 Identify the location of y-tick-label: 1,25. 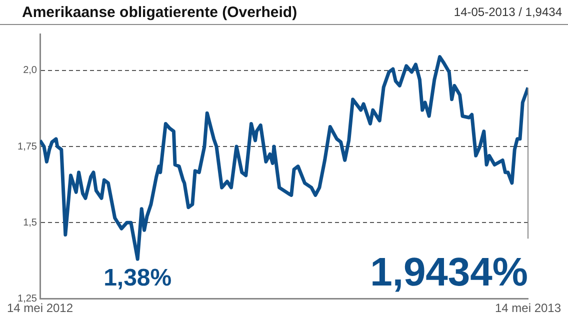
(28, 298).